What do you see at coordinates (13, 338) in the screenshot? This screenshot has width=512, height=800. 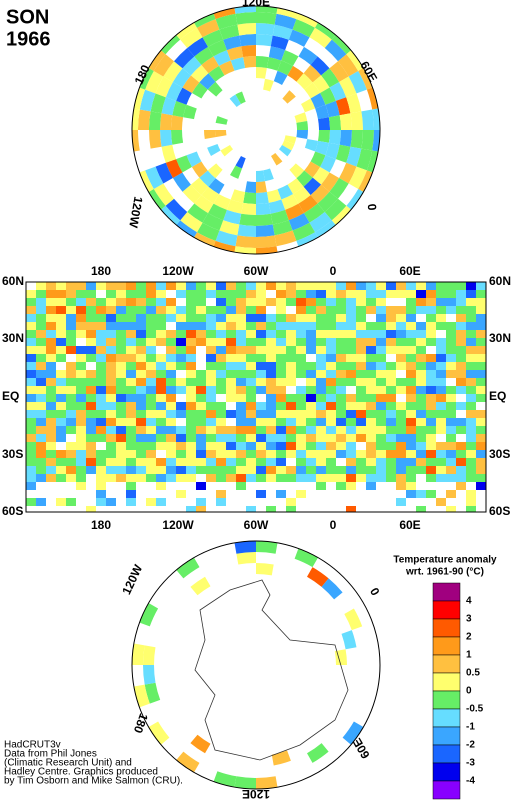 I see `map-label: 30N` at bounding box center [13, 338].